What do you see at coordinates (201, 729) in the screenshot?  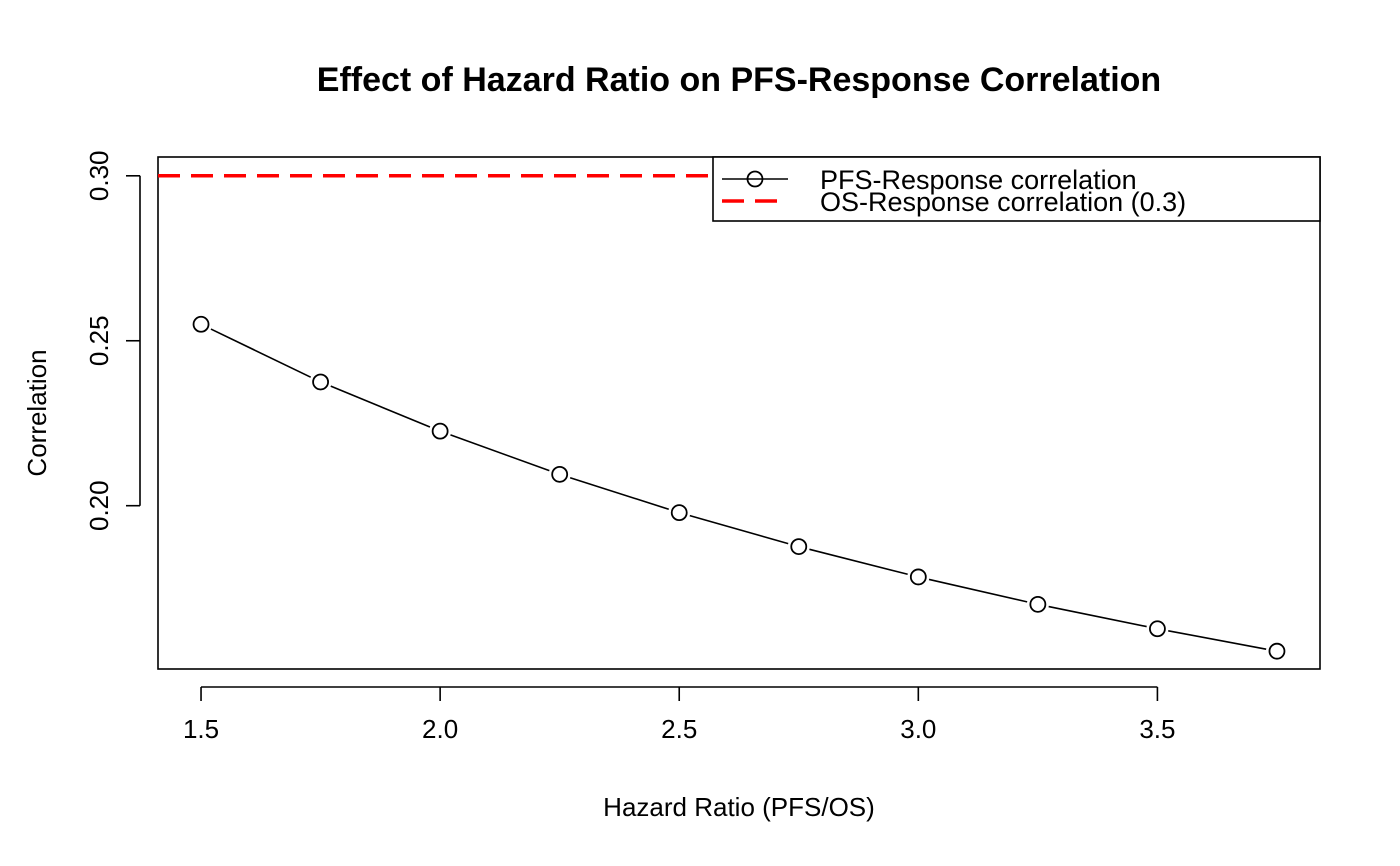 I see `x-tick-label: 1.5` at bounding box center [201, 729].